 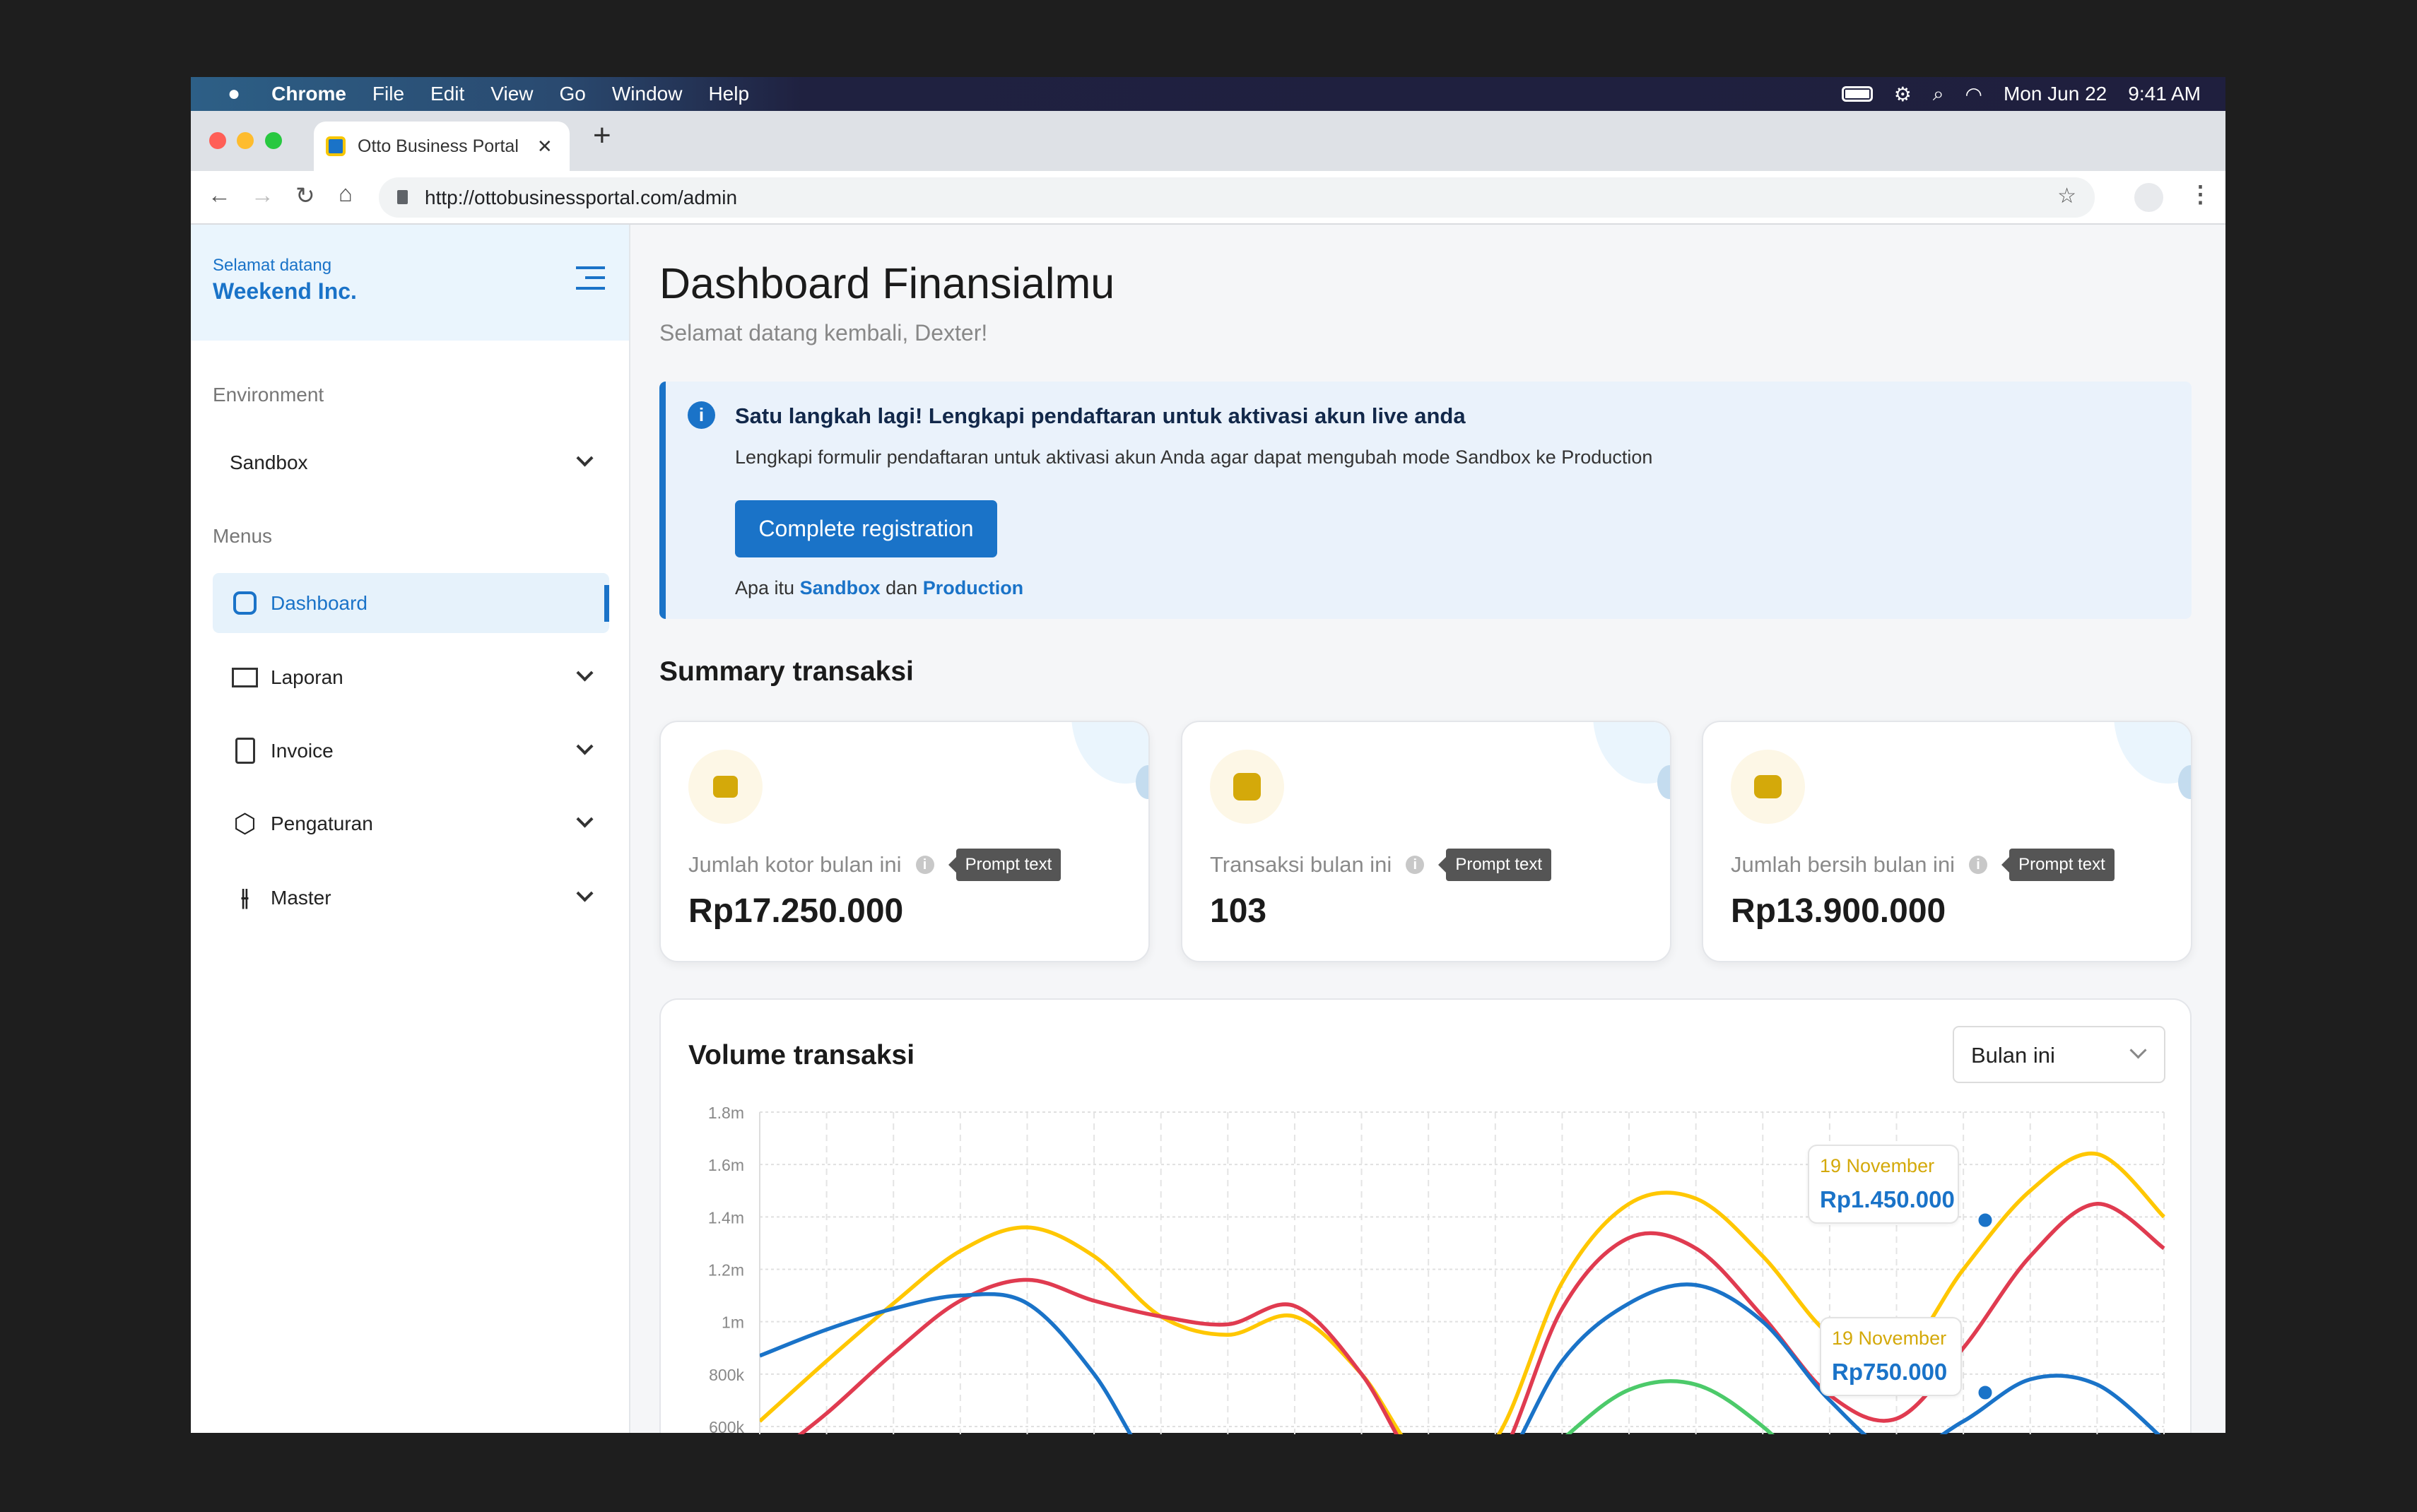 I want to click on menu-help: Help, so click(x=729, y=94).